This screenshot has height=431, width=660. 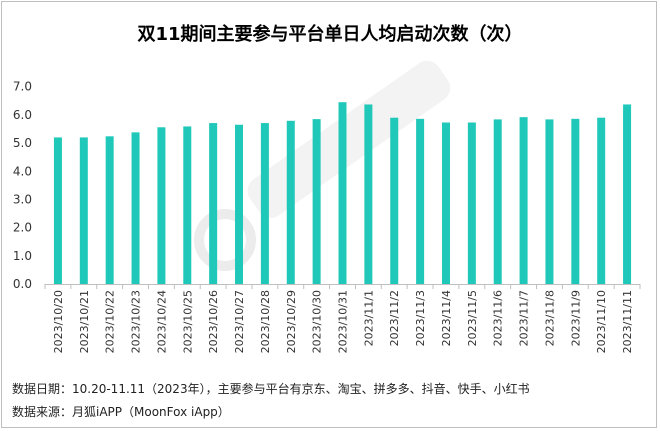 What do you see at coordinates (265, 321) in the screenshot?
I see `x-tick-label: 2023/10/28` at bounding box center [265, 321].